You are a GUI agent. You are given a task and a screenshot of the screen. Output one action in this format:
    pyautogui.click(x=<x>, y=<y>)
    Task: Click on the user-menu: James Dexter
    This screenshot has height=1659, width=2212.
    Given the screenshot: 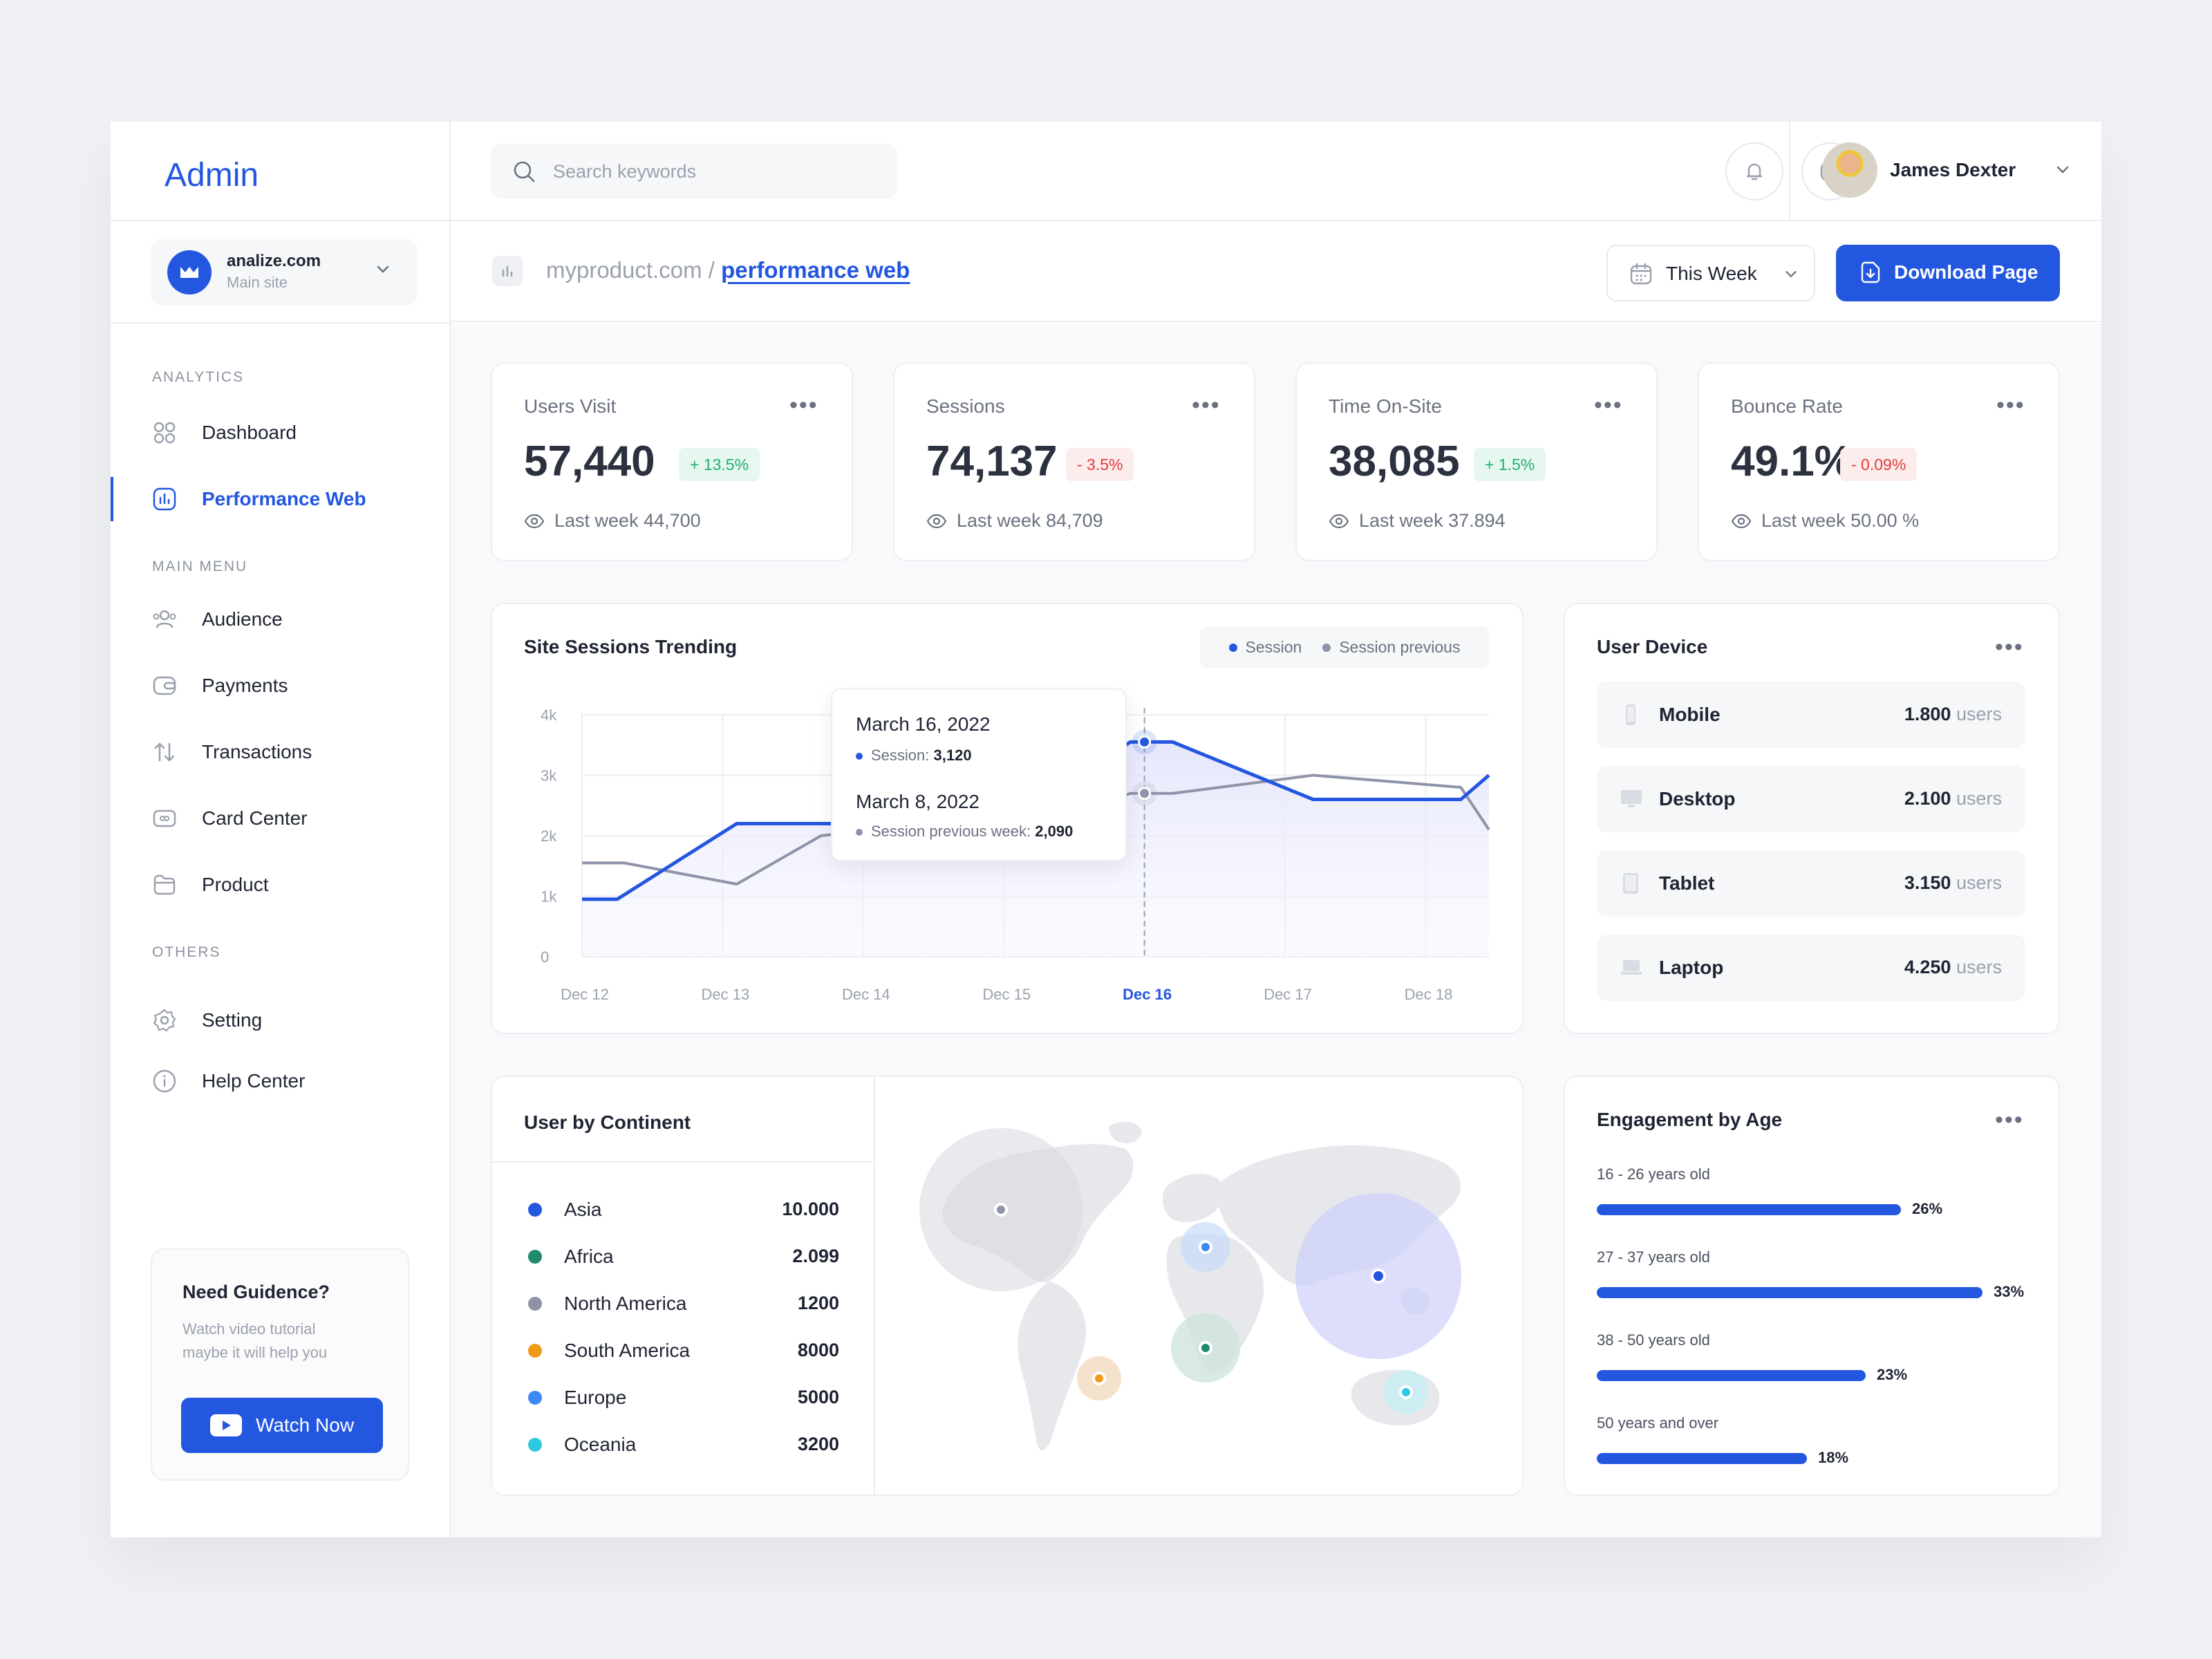 What is the action you would take?
    pyautogui.click(x=1945, y=171)
    